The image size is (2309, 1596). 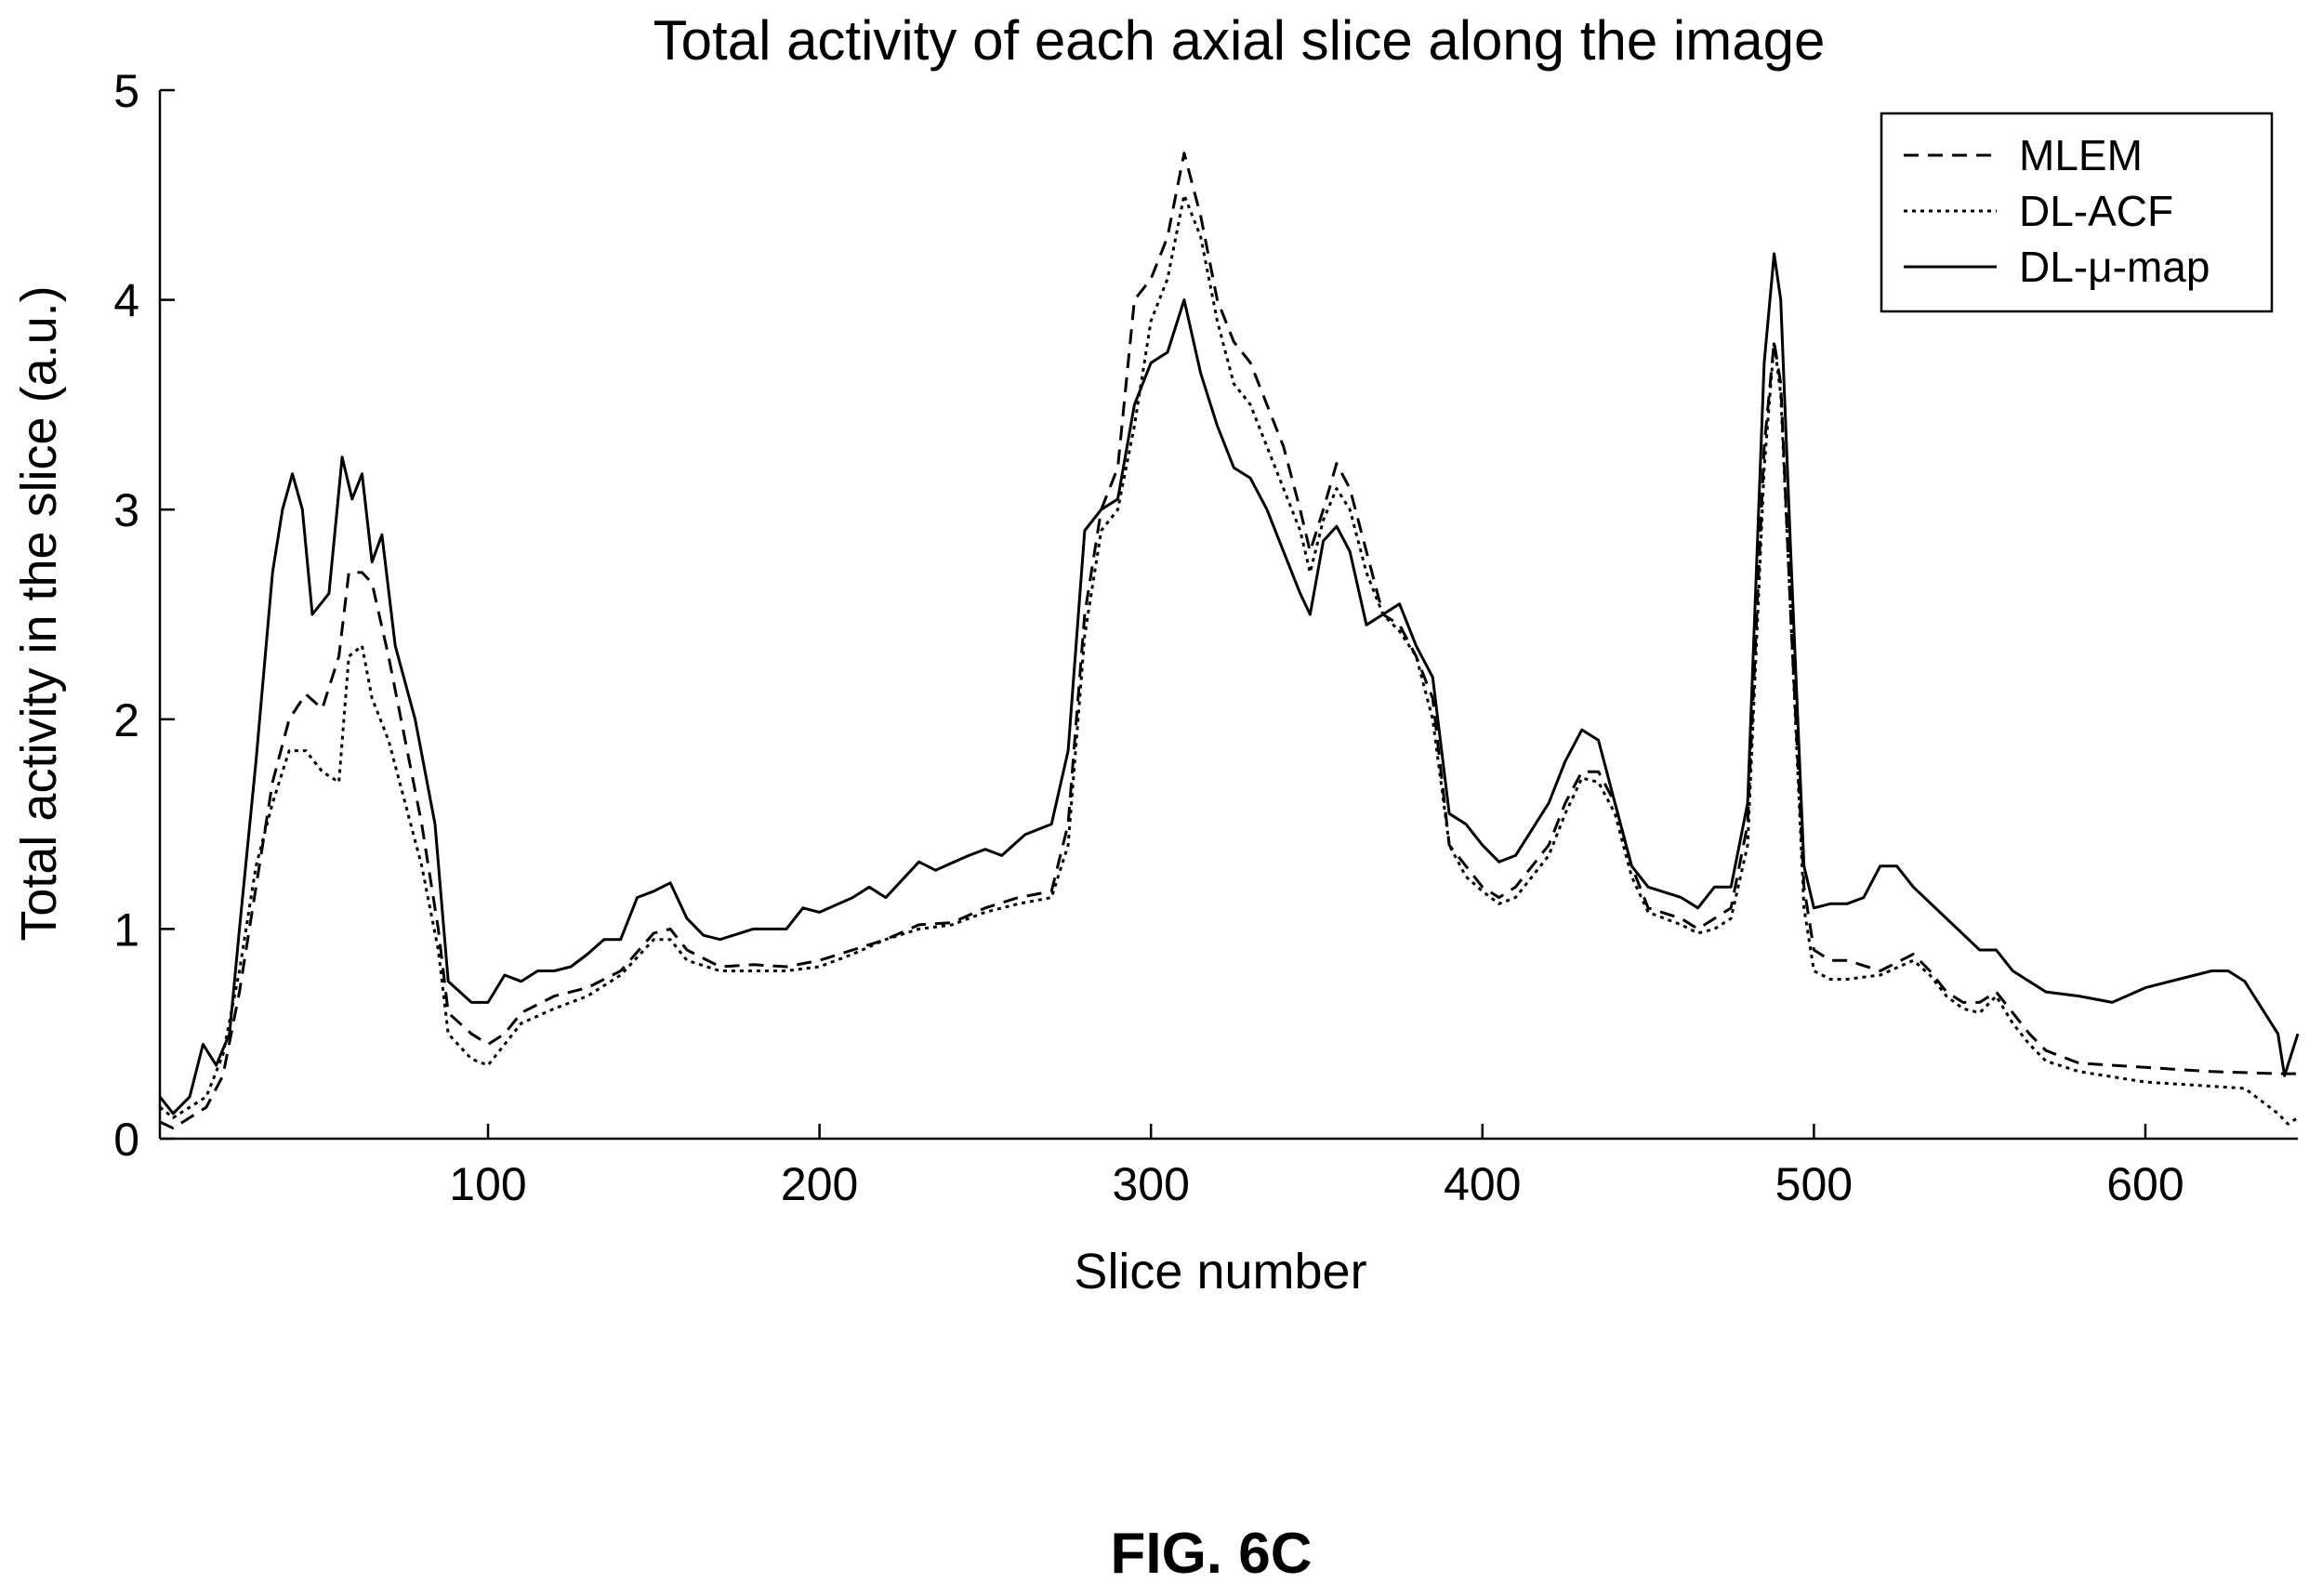 What do you see at coordinates (1317, 1167) in the screenshot?
I see `x-ticks: 100 200 300 400 500 600` at bounding box center [1317, 1167].